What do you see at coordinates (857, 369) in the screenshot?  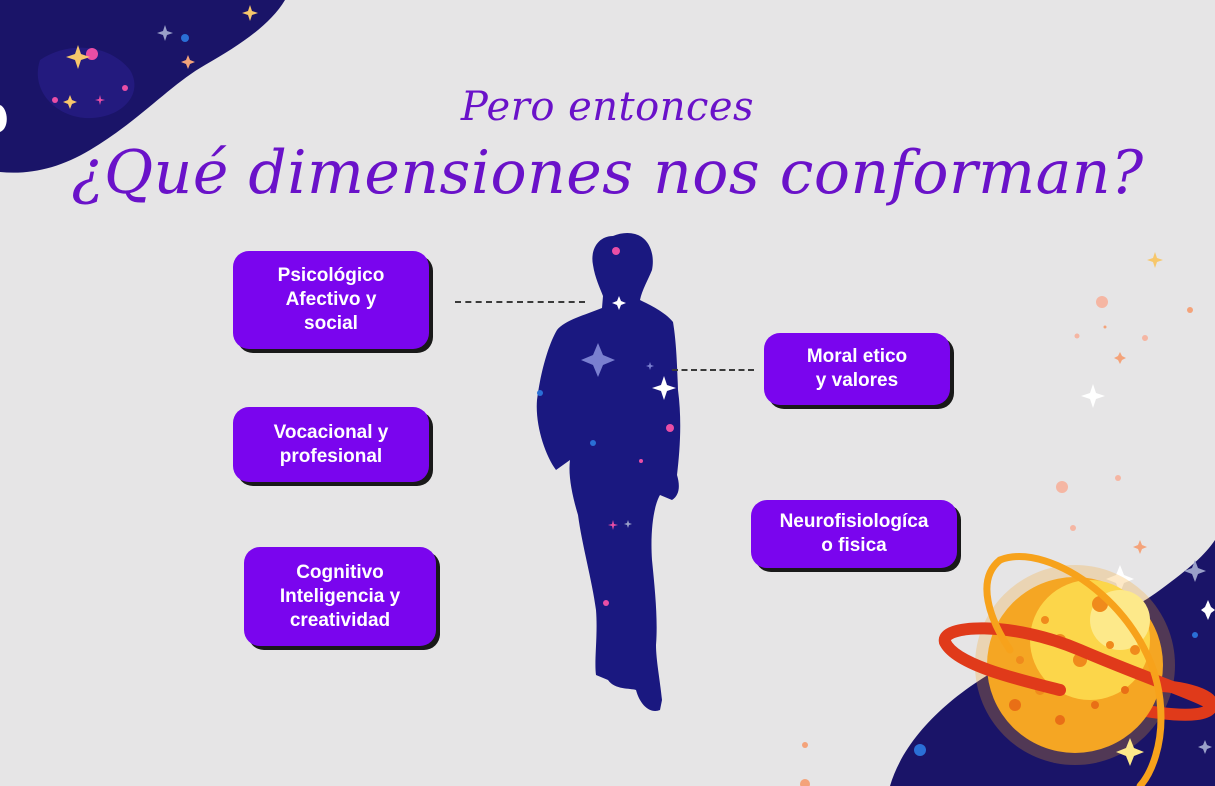 I see `dimension-moral-box: Moral etico y valores` at bounding box center [857, 369].